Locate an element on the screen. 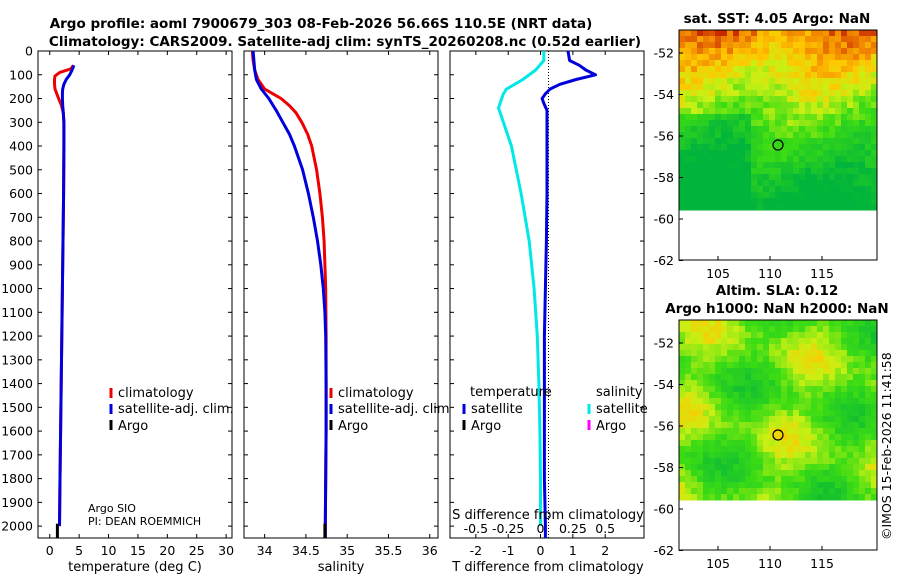 This screenshot has width=900, height=580. map-x-tick-label: 110 is located at coordinates (770, 273).